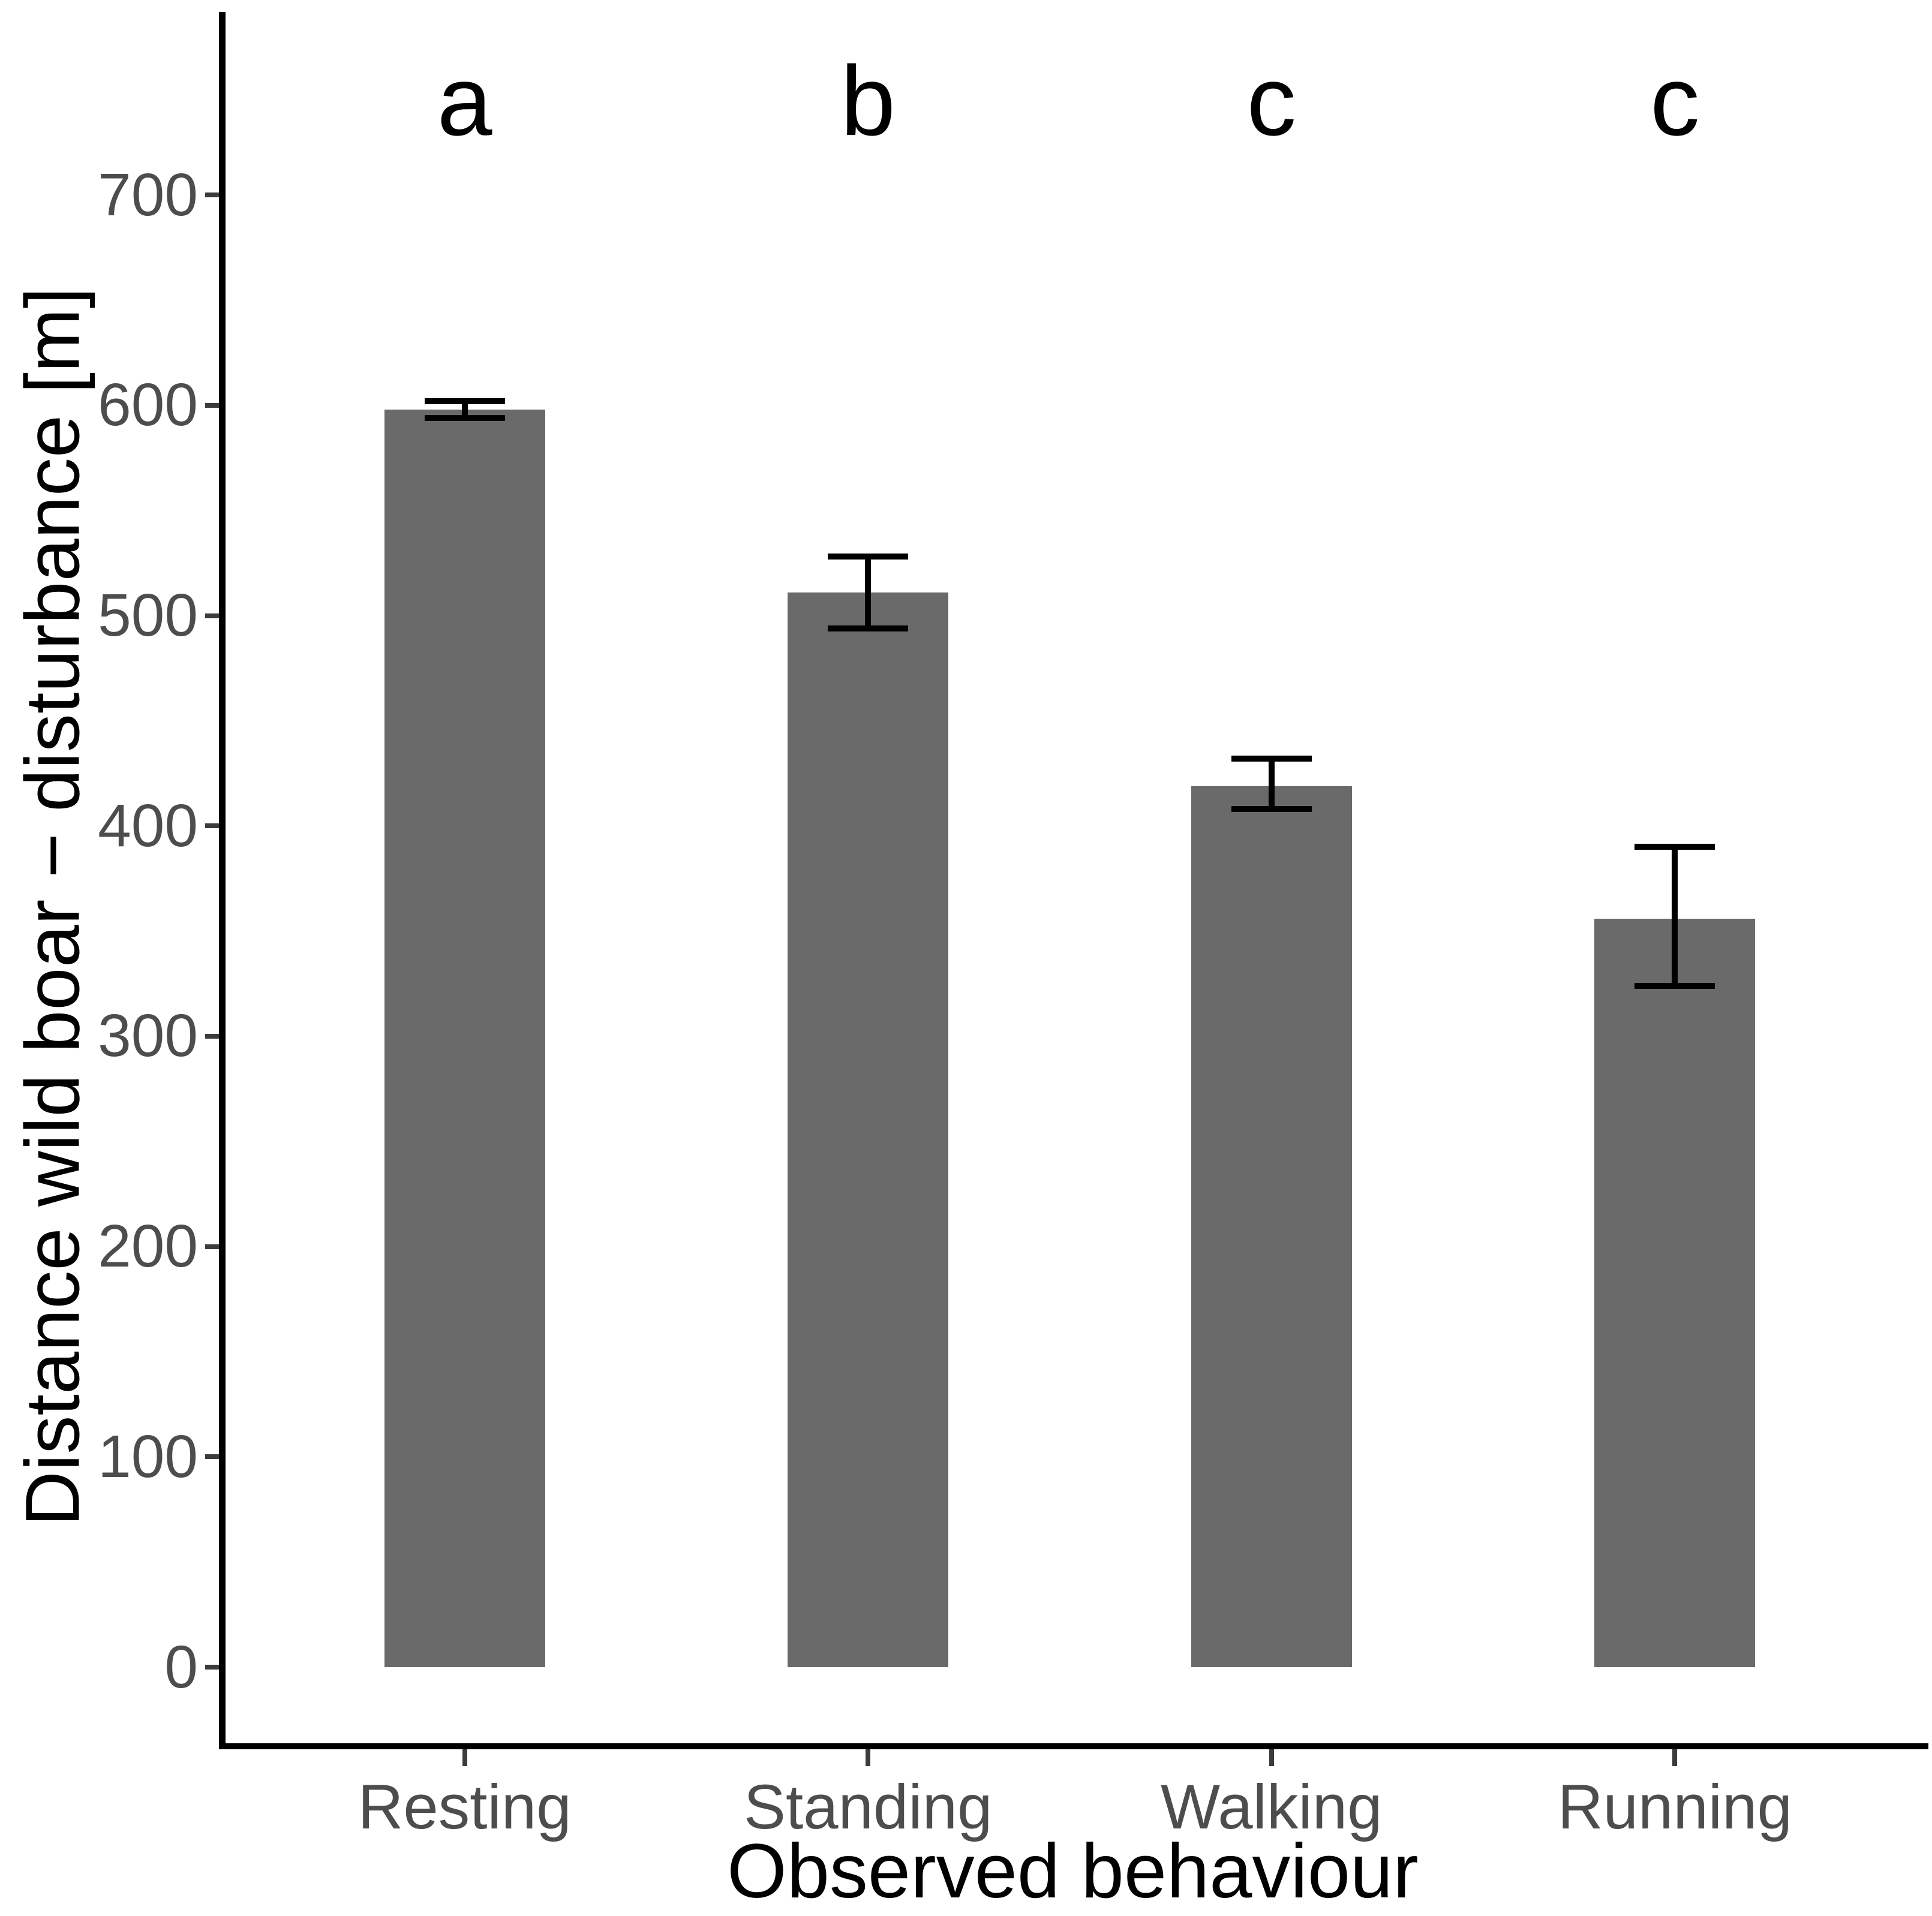 The height and width of the screenshot is (1916, 1932). Describe the element at coordinates (1073, 1871) in the screenshot. I see `x-axis-title: Observed behaviour` at that location.